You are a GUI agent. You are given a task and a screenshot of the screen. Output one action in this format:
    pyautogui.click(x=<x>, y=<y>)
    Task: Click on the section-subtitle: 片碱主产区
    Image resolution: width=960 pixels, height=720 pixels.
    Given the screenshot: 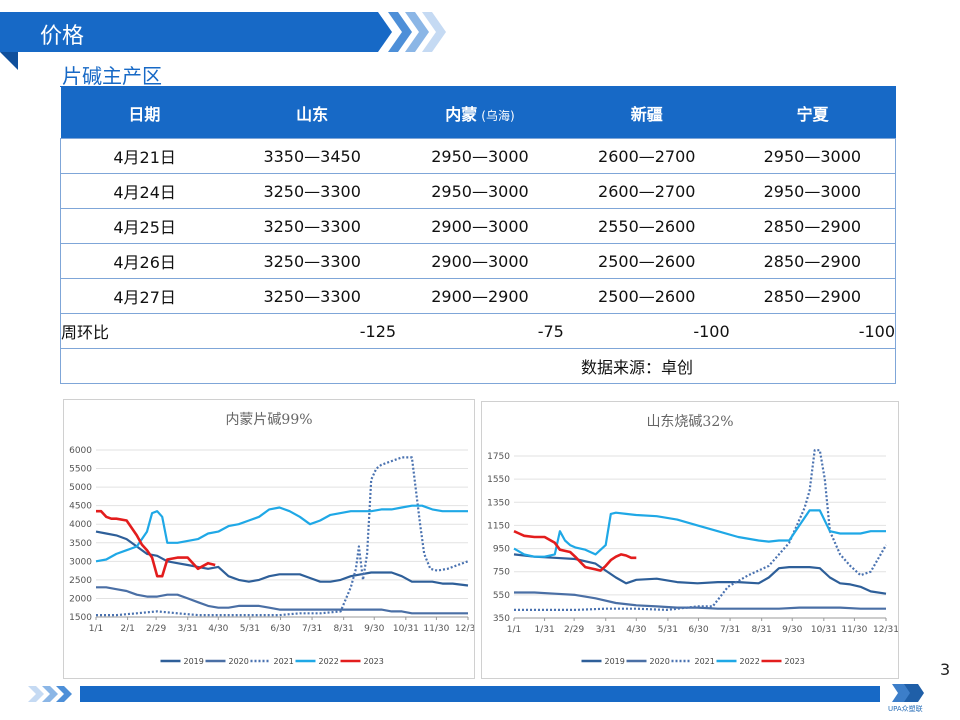 What is the action you would take?
    pyautogui.click(x=112, y=76)
    